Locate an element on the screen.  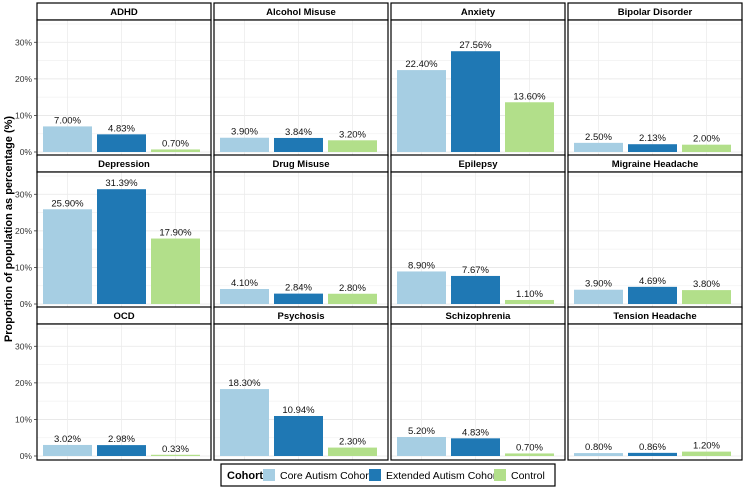
bar-data-label: 2.30% is located at coordinates (352, 442).